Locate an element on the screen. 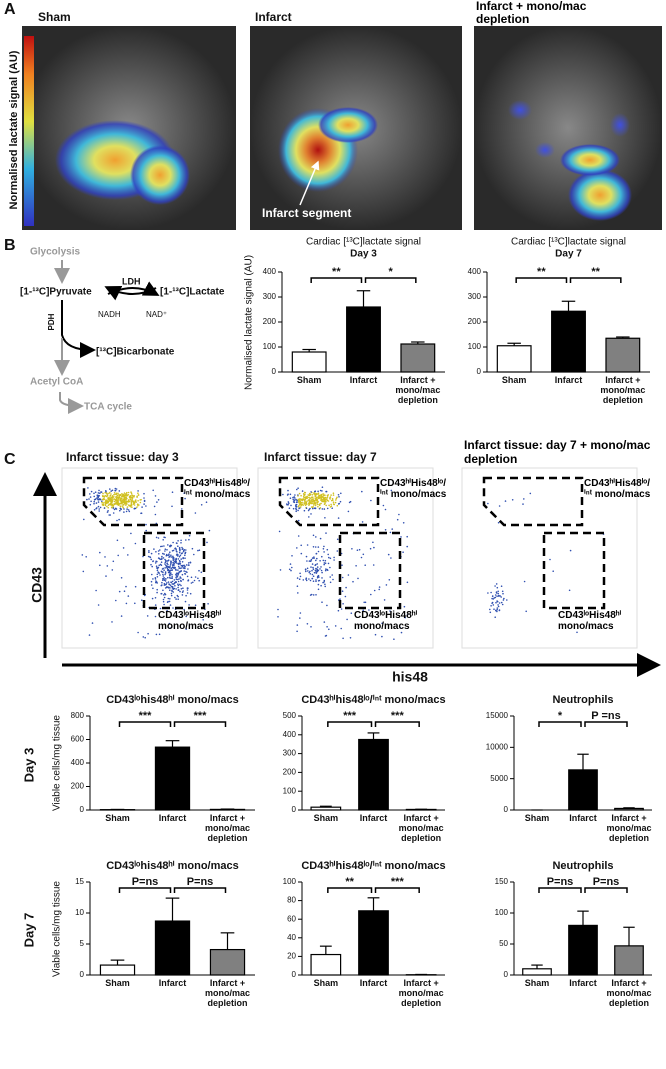 This screenshot has height=1069, width=666. gate-label: CD43ˡᵒHis48ʰⁱ mono/macs is located at coordinates (590, 621).